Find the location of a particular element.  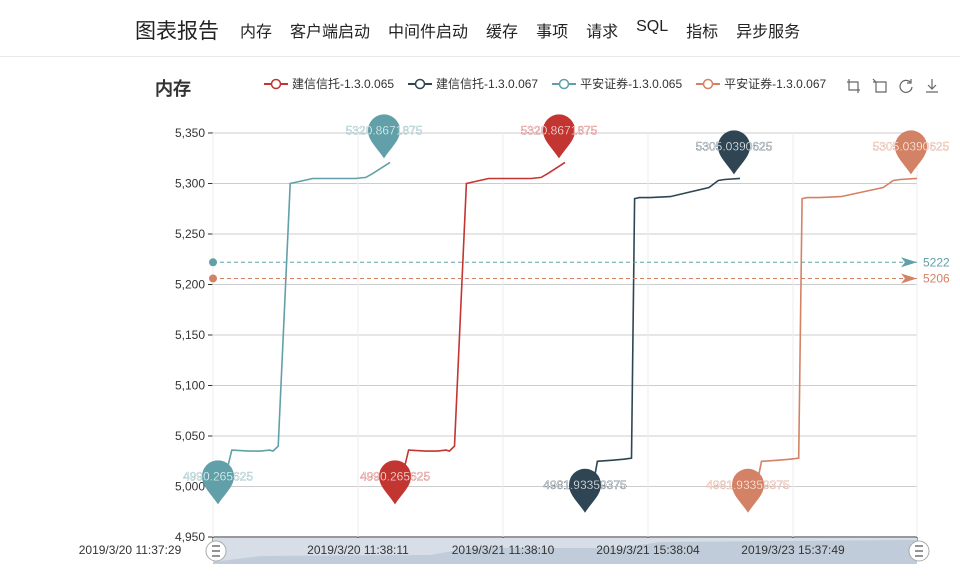

x-tick-label: 2019/3/20 11:38:11 is located at coordinates (358, 550).